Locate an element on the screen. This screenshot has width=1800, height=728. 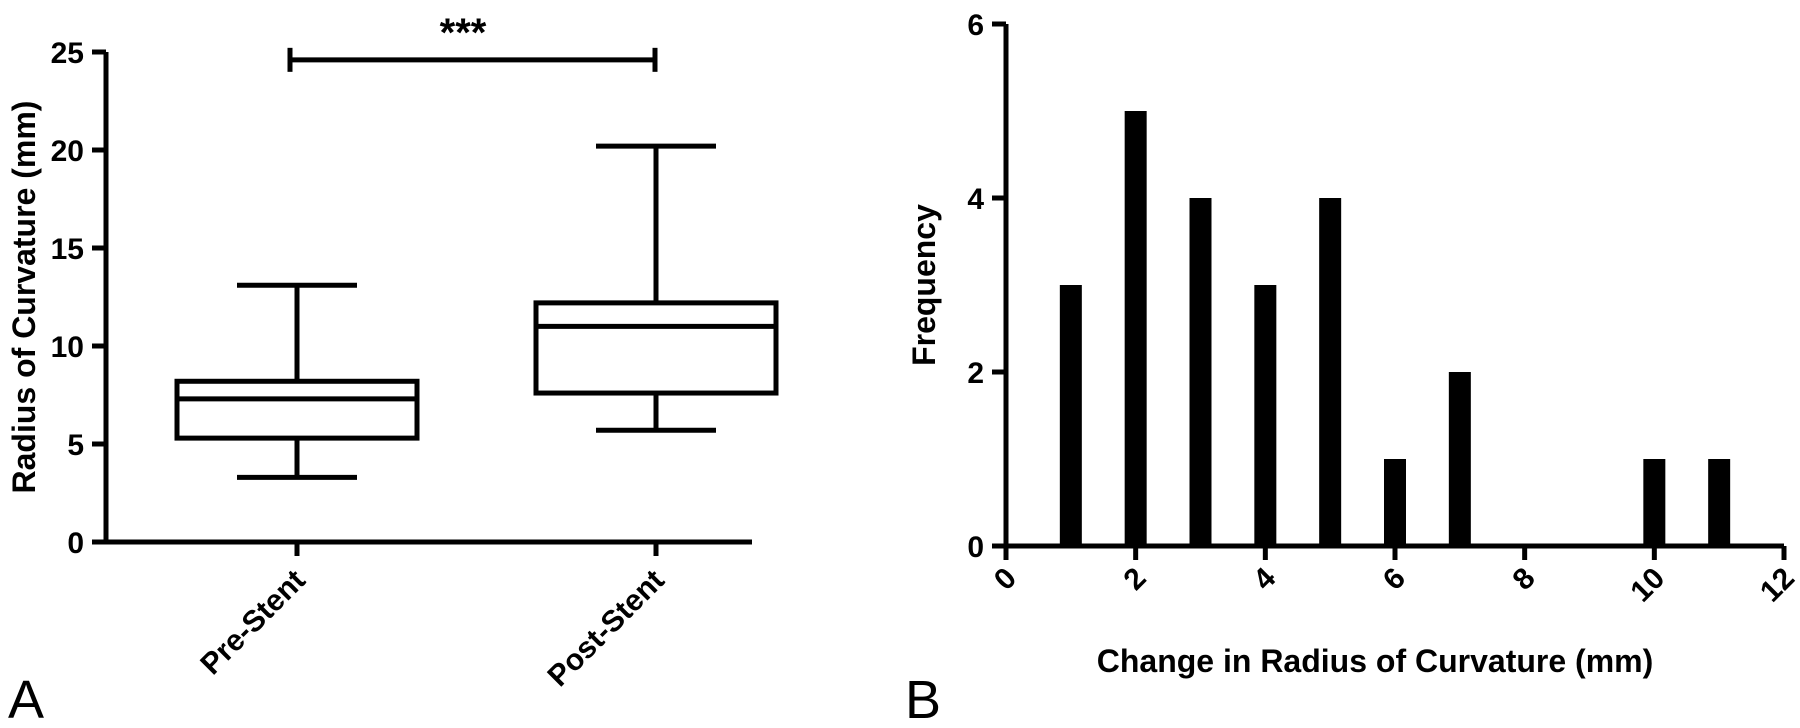
panel-b-x-tick-label: 0 is located at coordinates (1005, 579).